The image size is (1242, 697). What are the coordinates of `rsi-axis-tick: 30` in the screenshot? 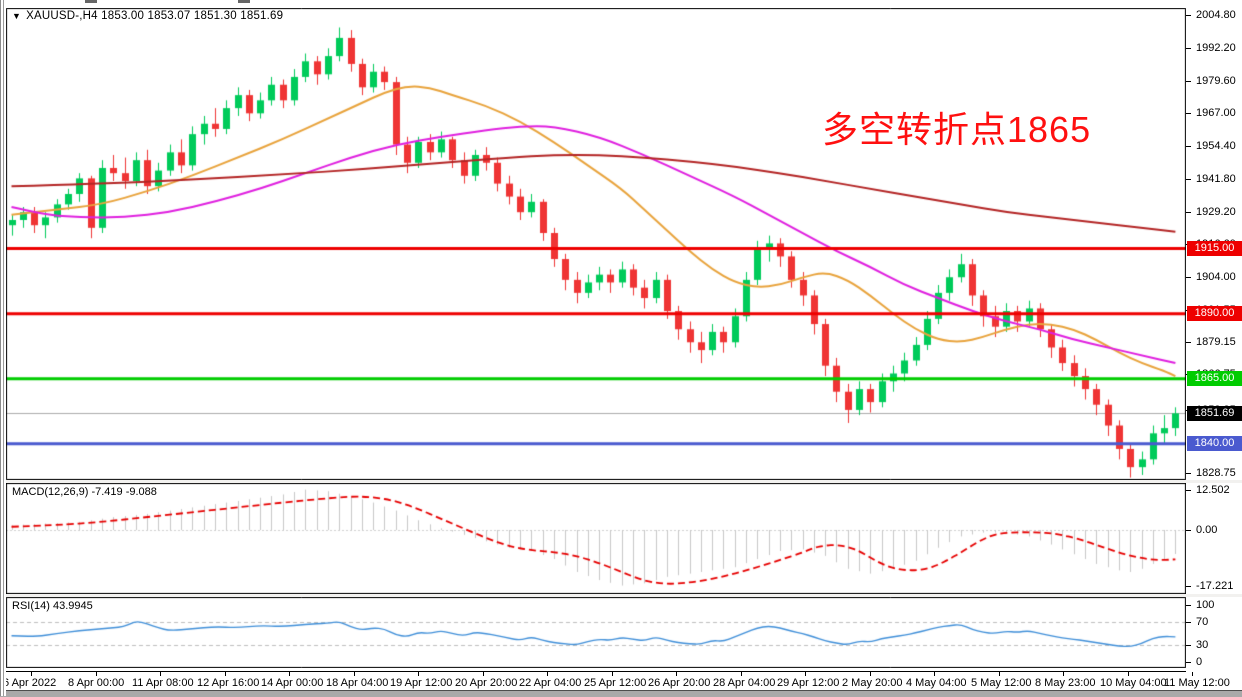 It's located at (1197, 645).